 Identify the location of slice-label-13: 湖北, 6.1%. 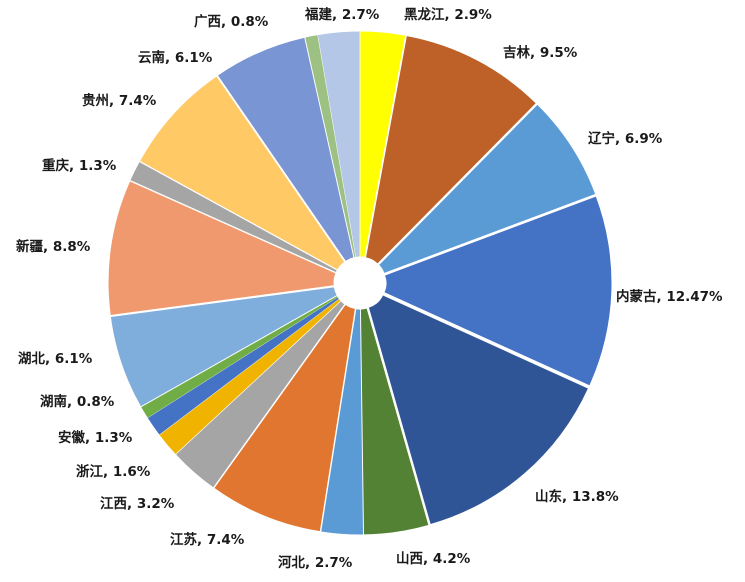
(55, 359).